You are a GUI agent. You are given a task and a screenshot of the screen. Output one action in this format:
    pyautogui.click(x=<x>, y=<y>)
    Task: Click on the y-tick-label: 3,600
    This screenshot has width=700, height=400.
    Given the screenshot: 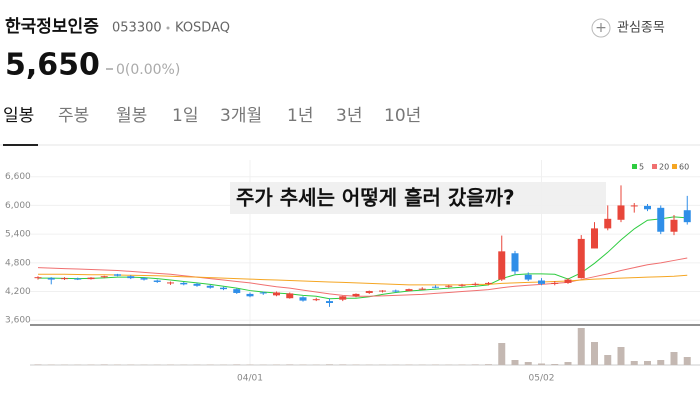 What is the action you would take?
    pyautogui.click(x=18, y=321)
    